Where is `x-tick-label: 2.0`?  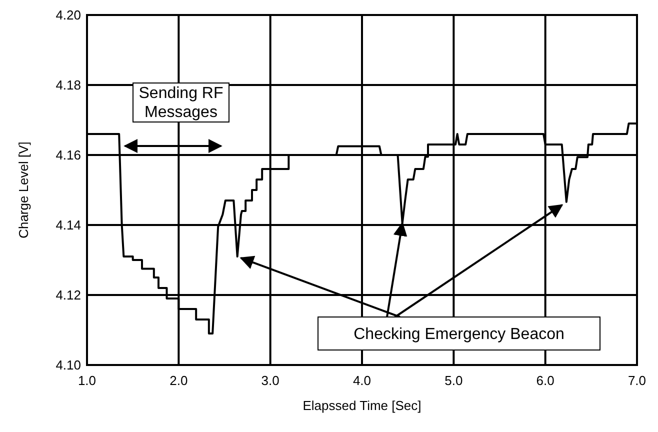 x-tick-label: 2.0 is located at coordinates (179, 380).